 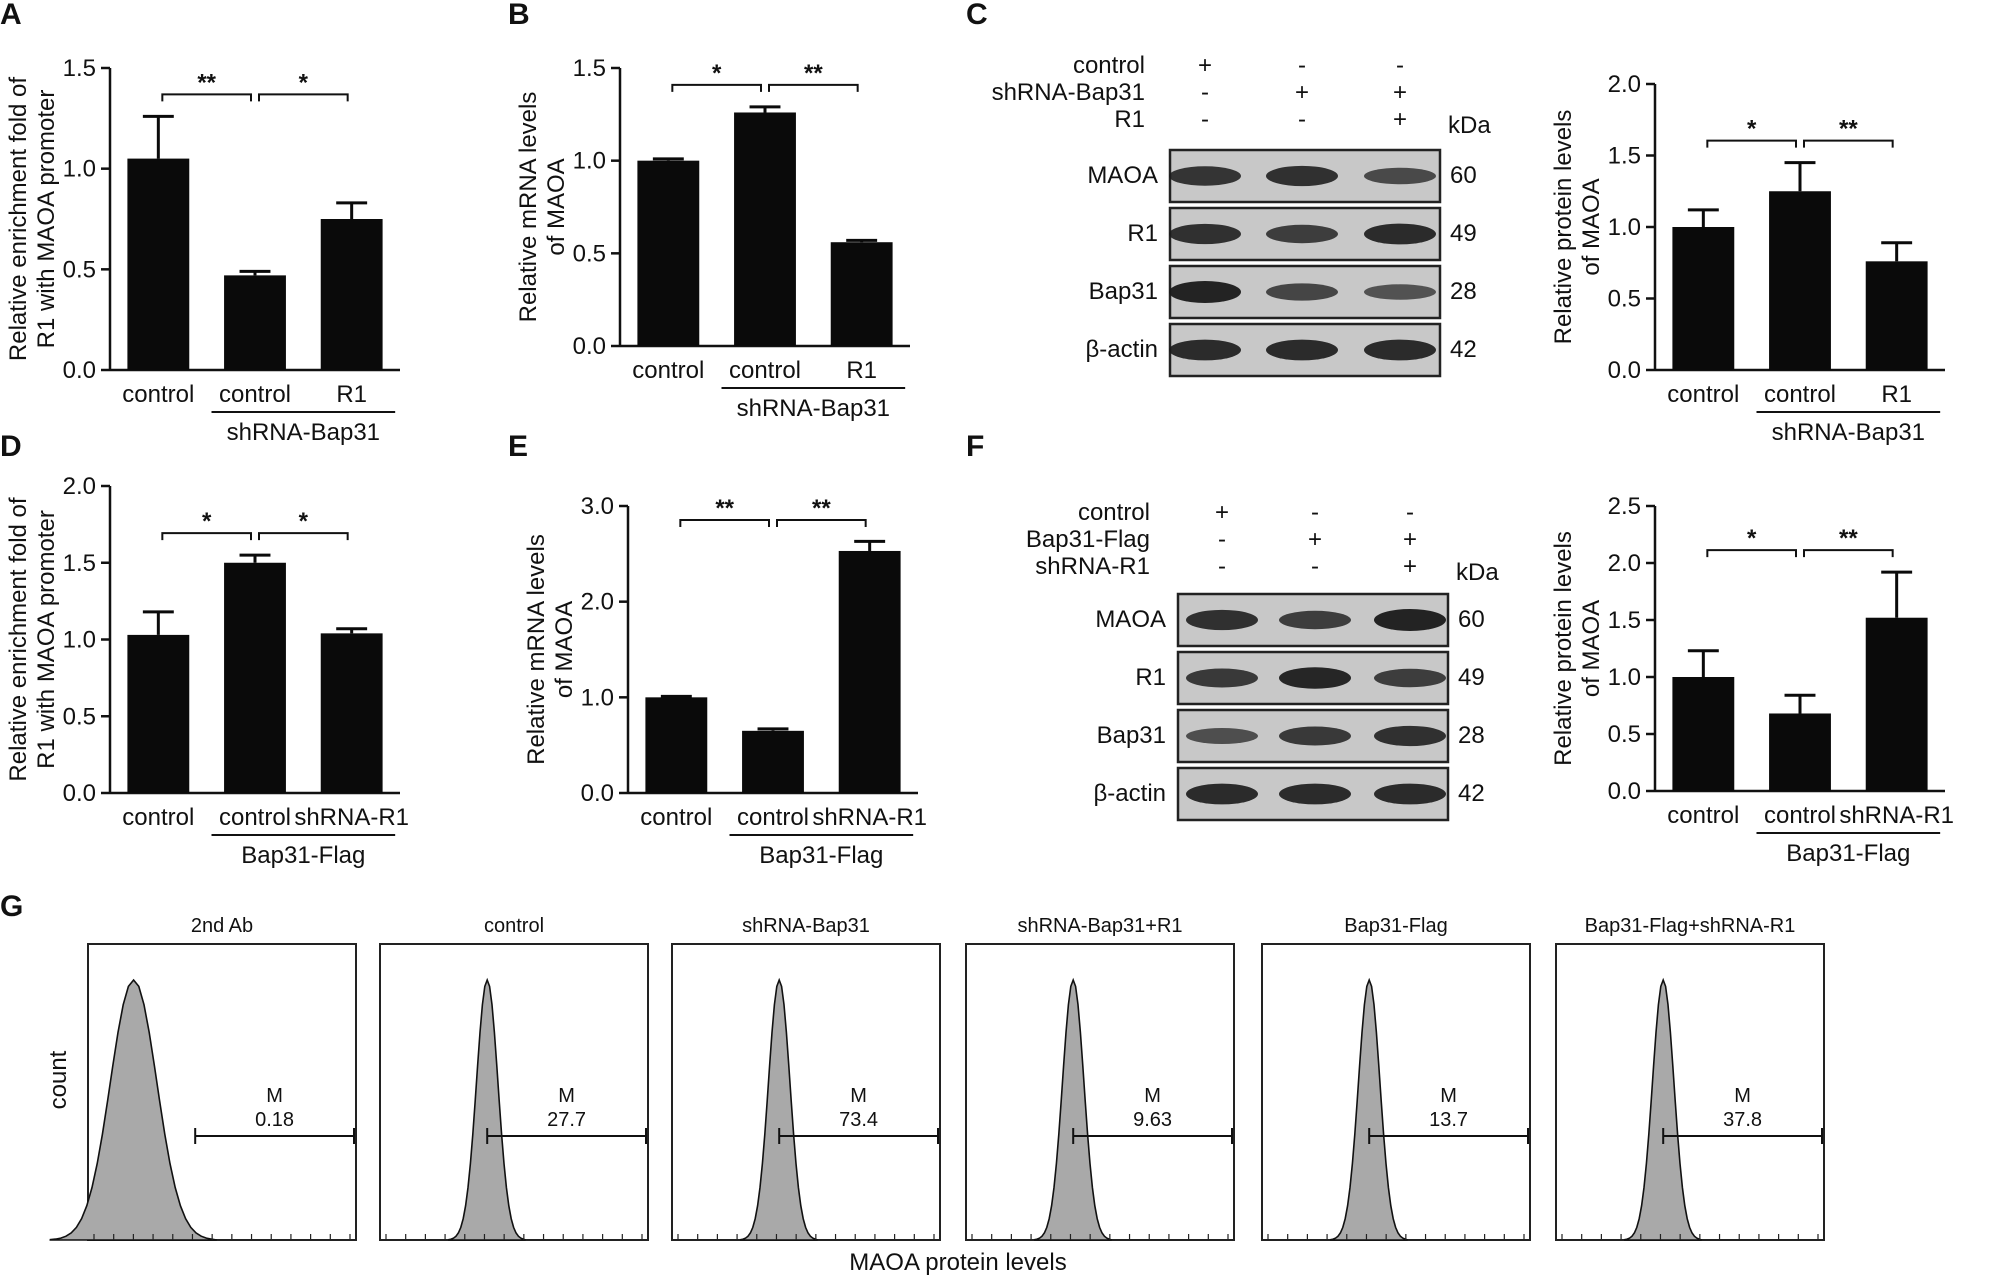 I want to click on gate-value: 9.63, so click(x=1152, y=1120).